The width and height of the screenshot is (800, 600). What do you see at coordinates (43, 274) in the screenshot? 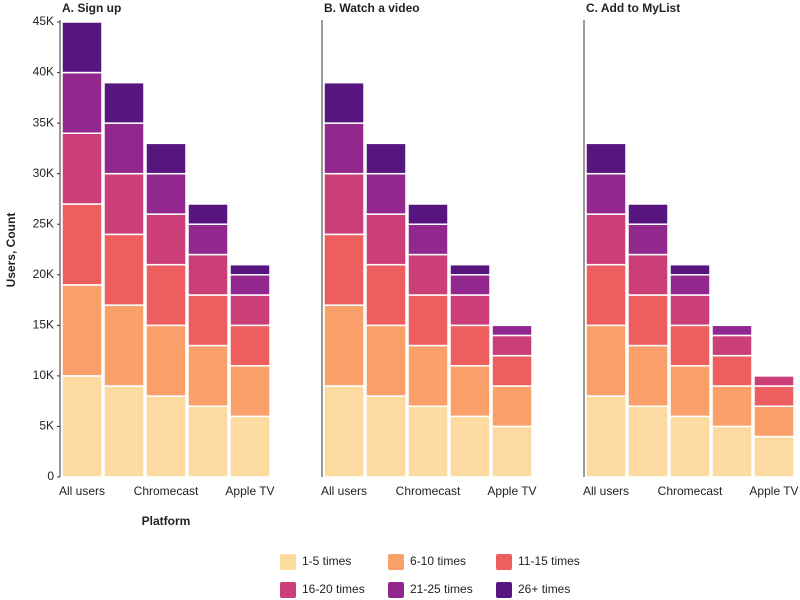
I see `y-tick-label: 20K` at bounding box center [43, 274].